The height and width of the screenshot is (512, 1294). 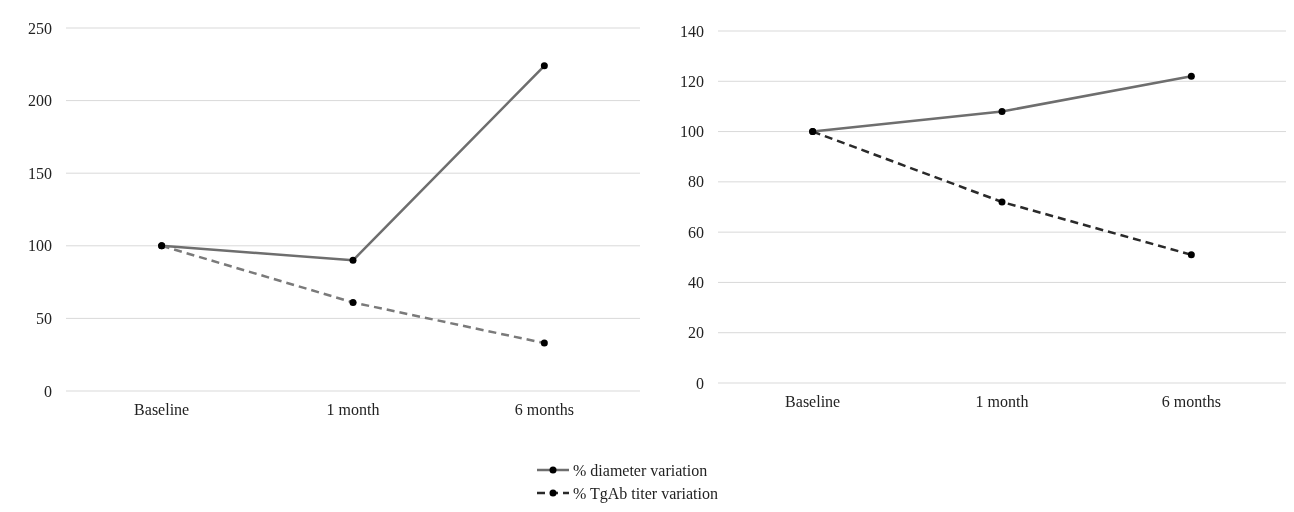 What do you see at coordinates (696, 182) in the screenshot?
I see `y-tick-label: 80` at bounding box center [696, 182].